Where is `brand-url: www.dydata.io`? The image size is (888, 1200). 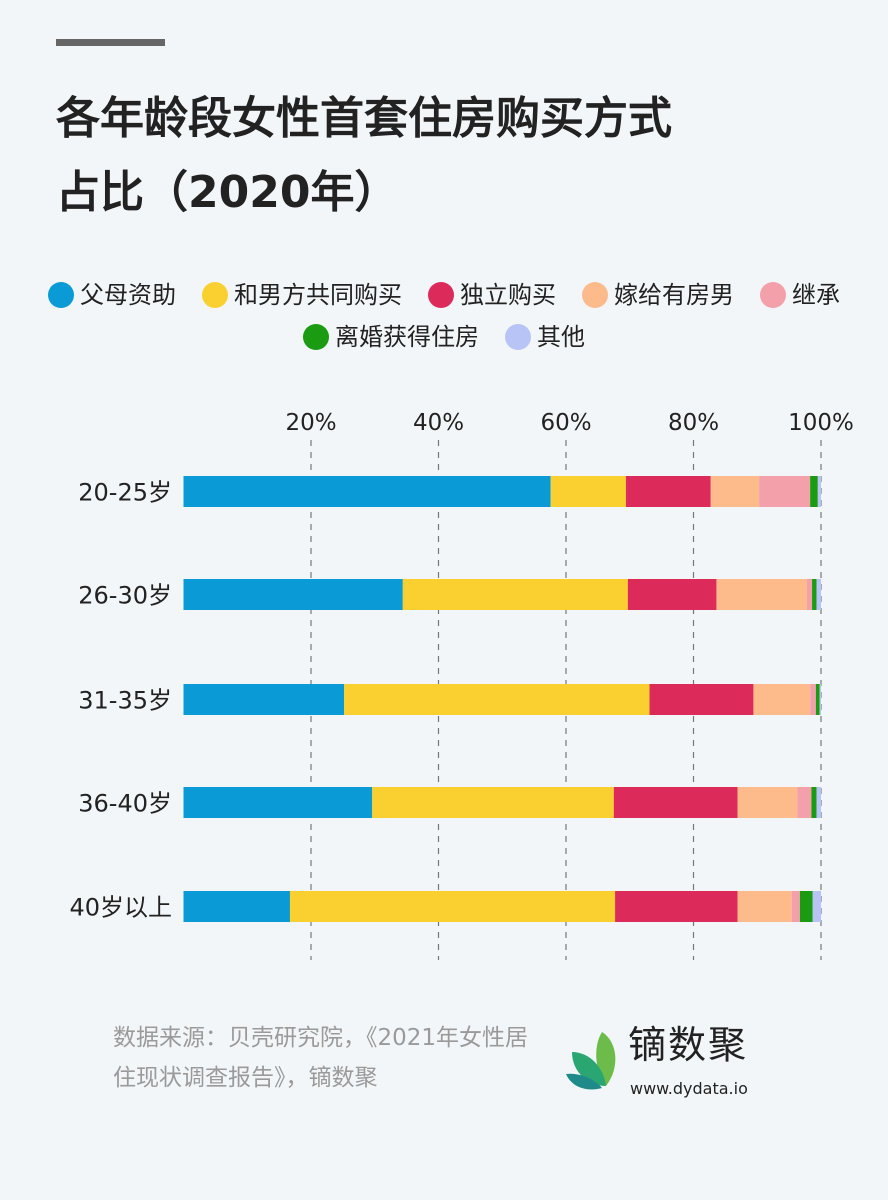
brand-url: www.dydata.io is located at coordinates (689, 1088).